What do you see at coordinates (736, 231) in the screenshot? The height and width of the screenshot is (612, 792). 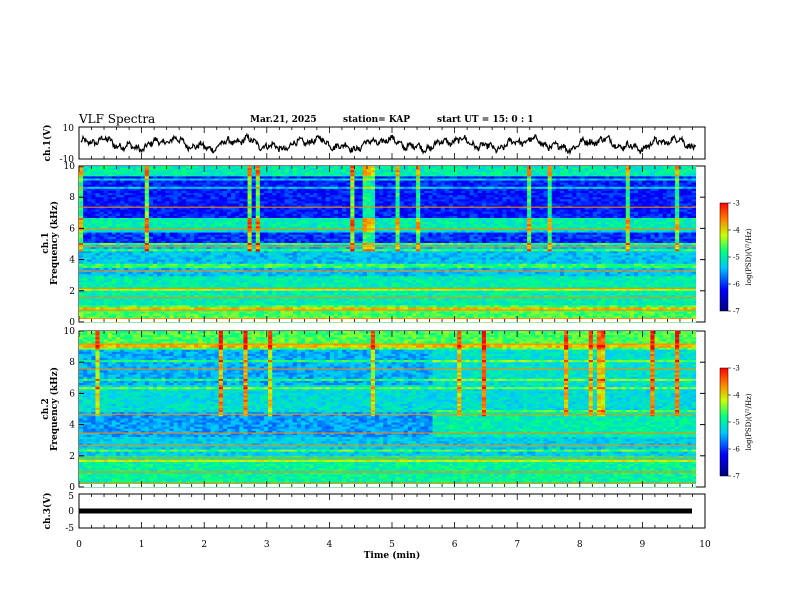 I see `cb1-tick-1: -4` at bounding box center [736, 231].